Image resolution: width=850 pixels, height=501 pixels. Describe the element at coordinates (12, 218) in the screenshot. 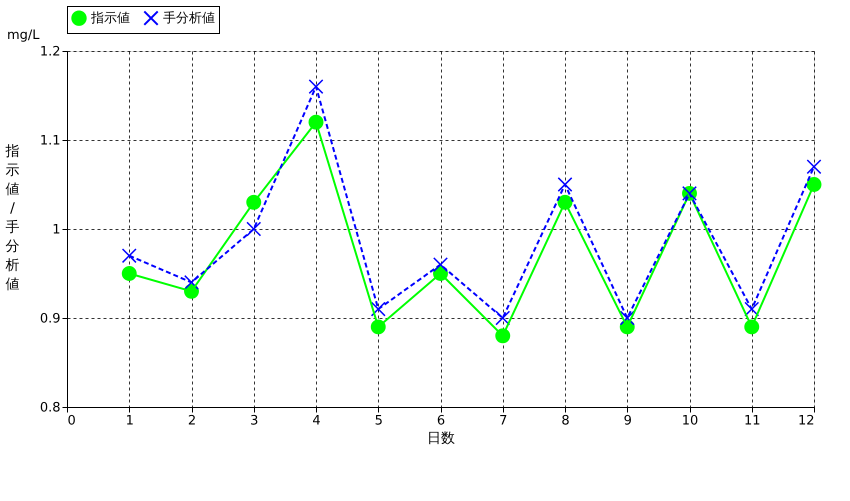

I see `y-axis-title: 指示値/手分析値` at that location.